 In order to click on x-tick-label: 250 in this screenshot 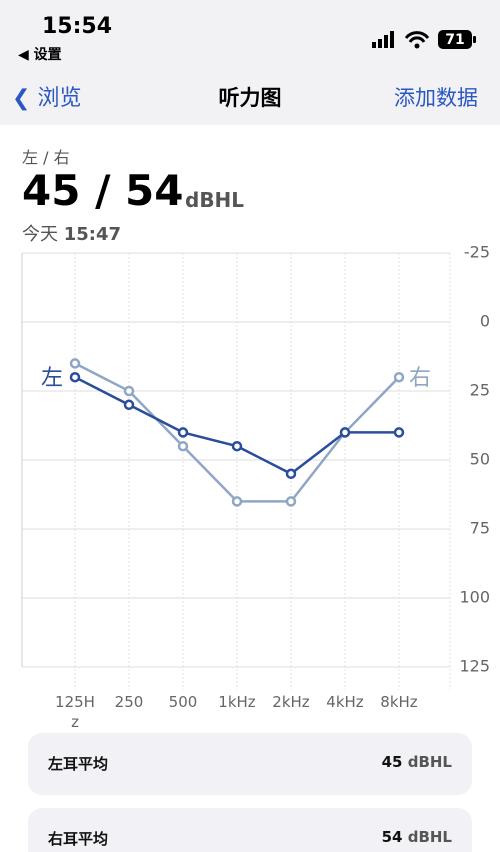, I will do `click(129, 702)`.